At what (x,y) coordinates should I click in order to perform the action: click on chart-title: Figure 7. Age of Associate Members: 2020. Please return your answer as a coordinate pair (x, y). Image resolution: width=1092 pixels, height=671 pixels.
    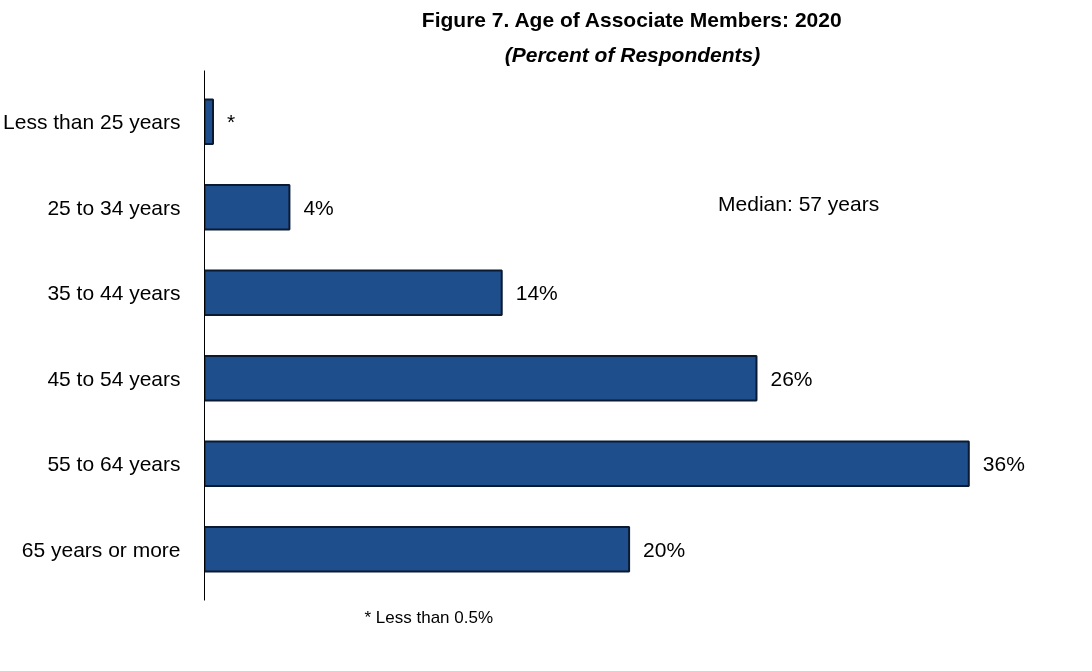
    Looking at the image, I should click on (631, 19).